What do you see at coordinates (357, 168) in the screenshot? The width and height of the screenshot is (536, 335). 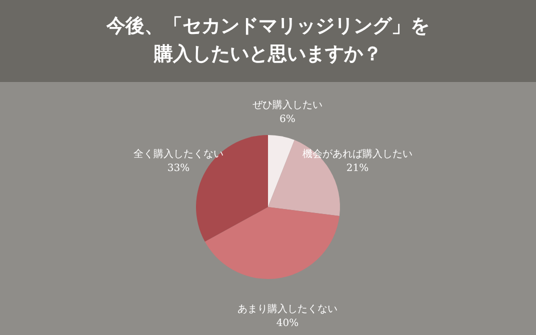 I see `data-label: 21%` at bounding box center [357, 168].